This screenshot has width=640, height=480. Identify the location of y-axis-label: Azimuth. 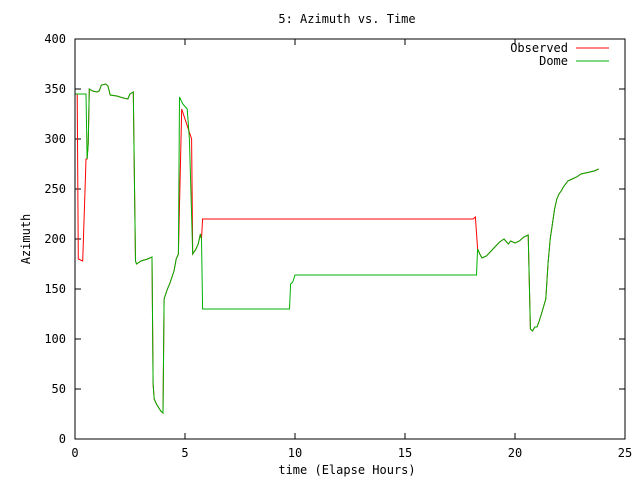
(26, 239).